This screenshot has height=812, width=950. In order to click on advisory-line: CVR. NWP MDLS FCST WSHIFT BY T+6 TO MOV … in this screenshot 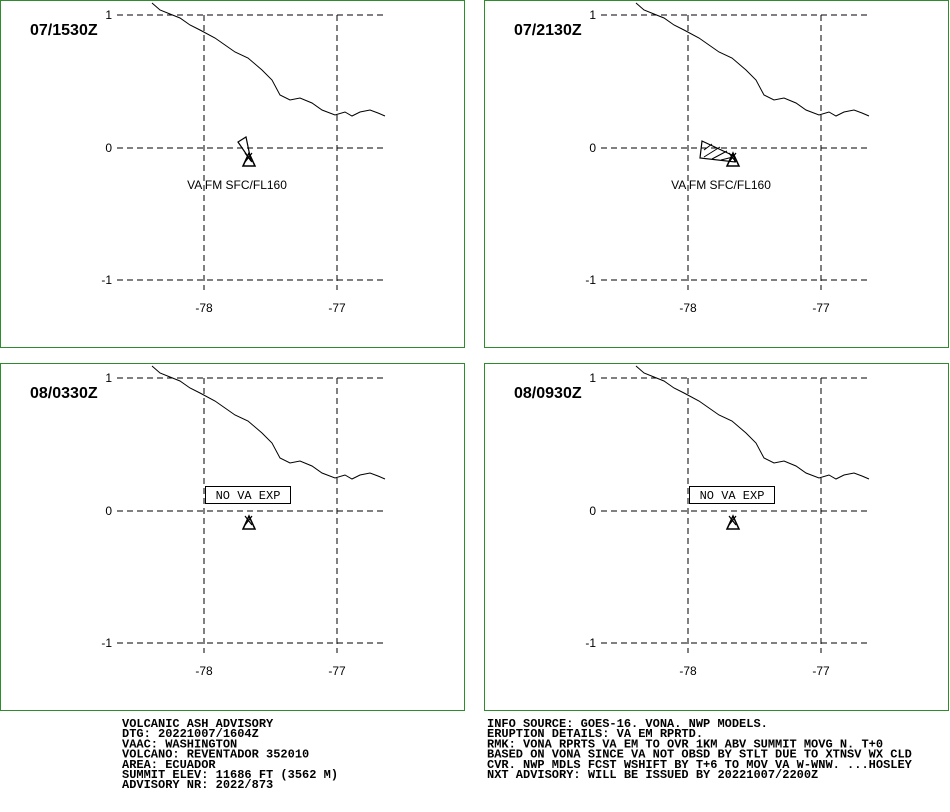, I will do `click(700, 765)`.